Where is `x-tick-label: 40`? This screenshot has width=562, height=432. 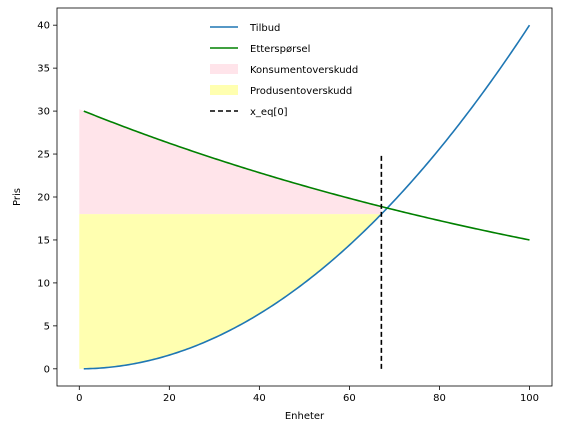
x-tick-label: 40 is located at coordinates (259, 398).